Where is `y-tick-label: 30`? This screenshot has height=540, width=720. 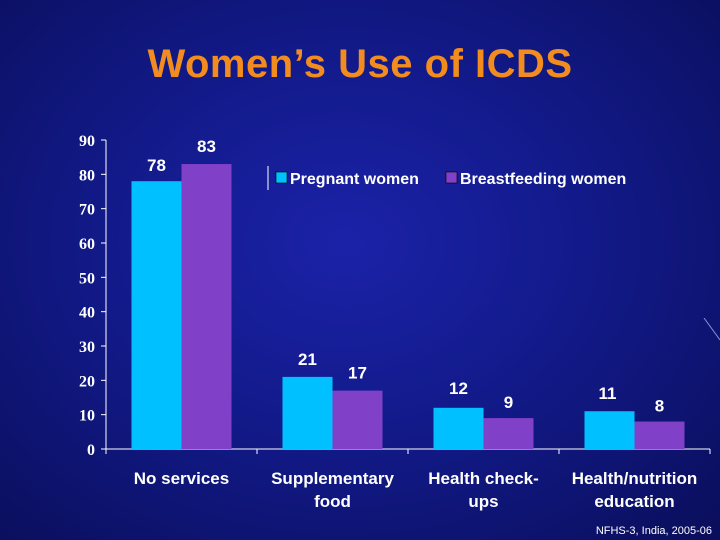
y-tick-label: 30 is located at coordinates (87, 347).